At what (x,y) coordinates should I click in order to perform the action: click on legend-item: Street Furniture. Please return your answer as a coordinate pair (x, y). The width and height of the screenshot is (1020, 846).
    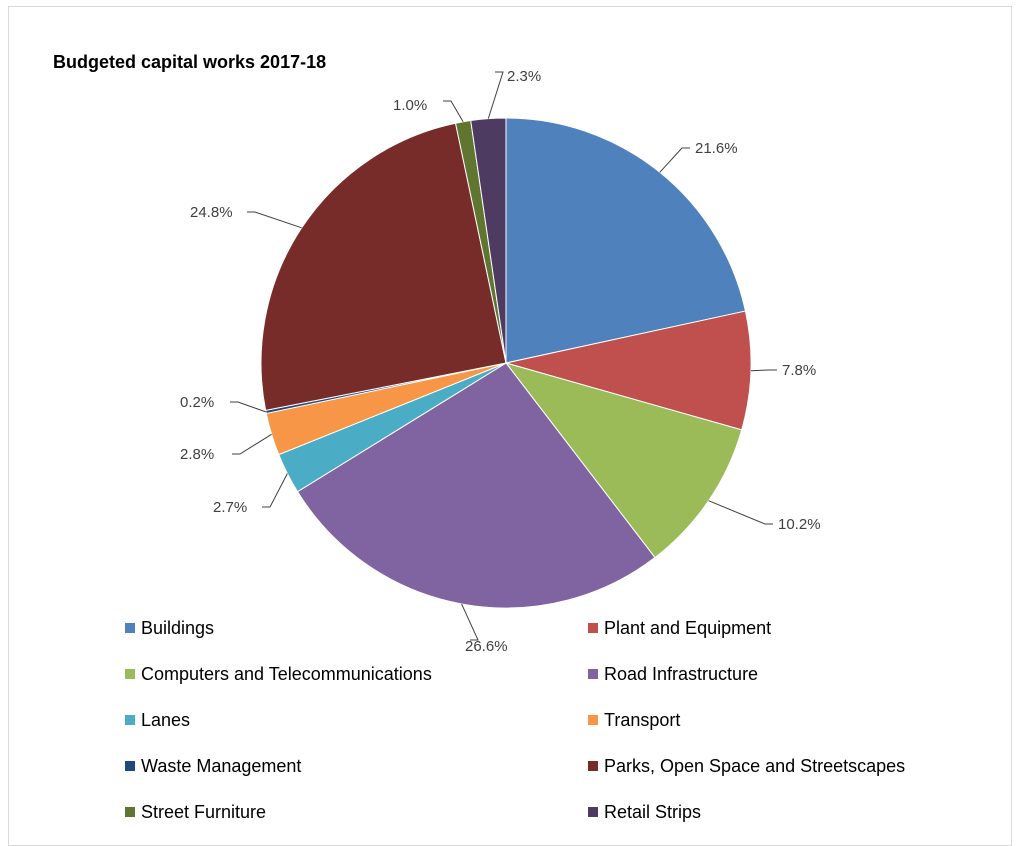
    Looking at the image, I should click on (195, 812).